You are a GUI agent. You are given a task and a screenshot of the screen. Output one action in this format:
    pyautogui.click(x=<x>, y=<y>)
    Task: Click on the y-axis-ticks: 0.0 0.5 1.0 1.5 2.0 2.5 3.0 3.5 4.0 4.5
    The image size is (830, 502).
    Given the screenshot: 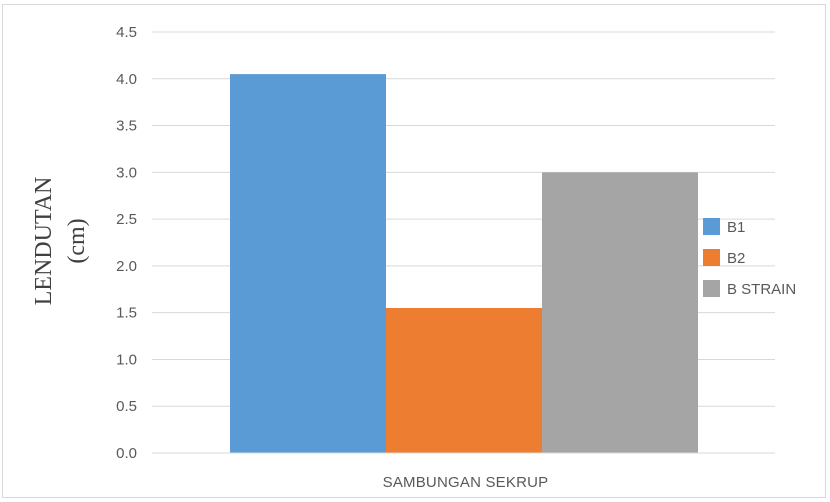 What is the action you would take?
    pyautogui.click(x=126, y=243)
    